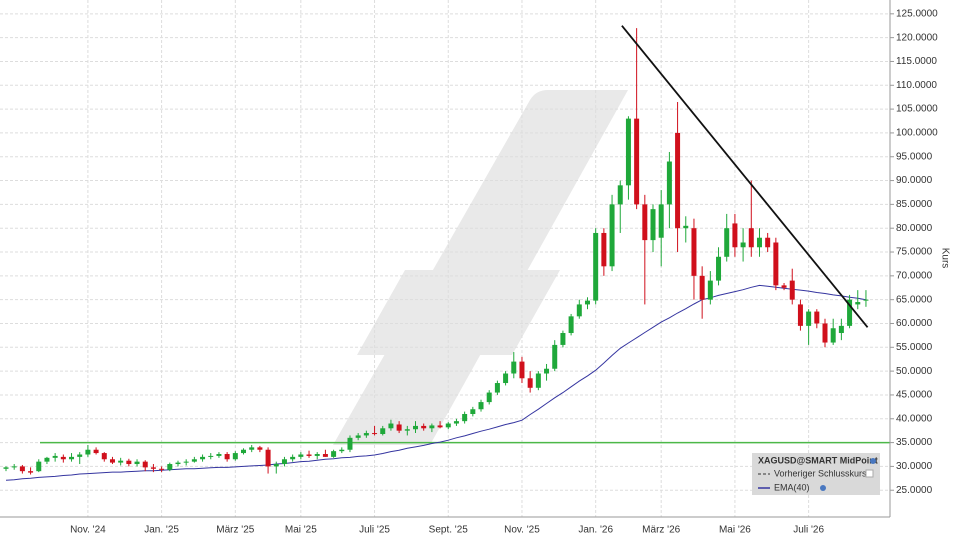 This screenshot has width=960, height=540. Describe the element at coordinates (917, 37) in the screenshot. I see `y-tick-label: 120.0000` at that location.